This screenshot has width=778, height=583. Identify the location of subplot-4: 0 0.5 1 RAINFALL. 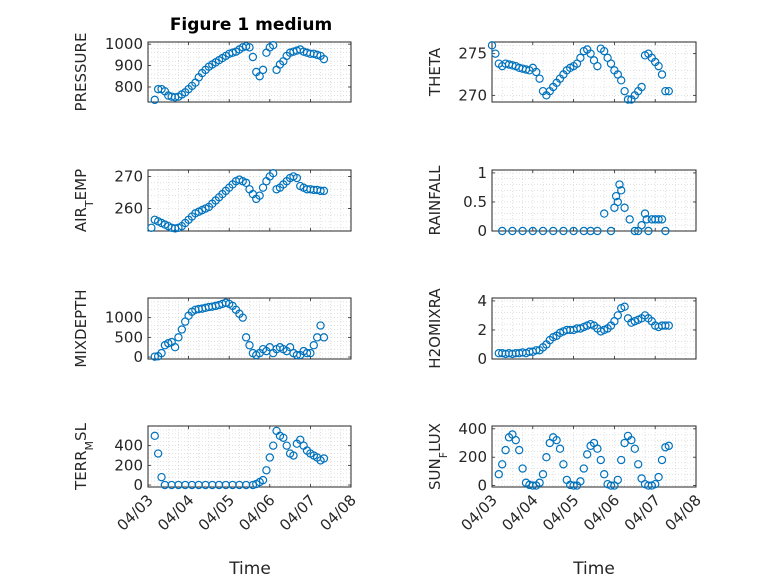
(561, 202).